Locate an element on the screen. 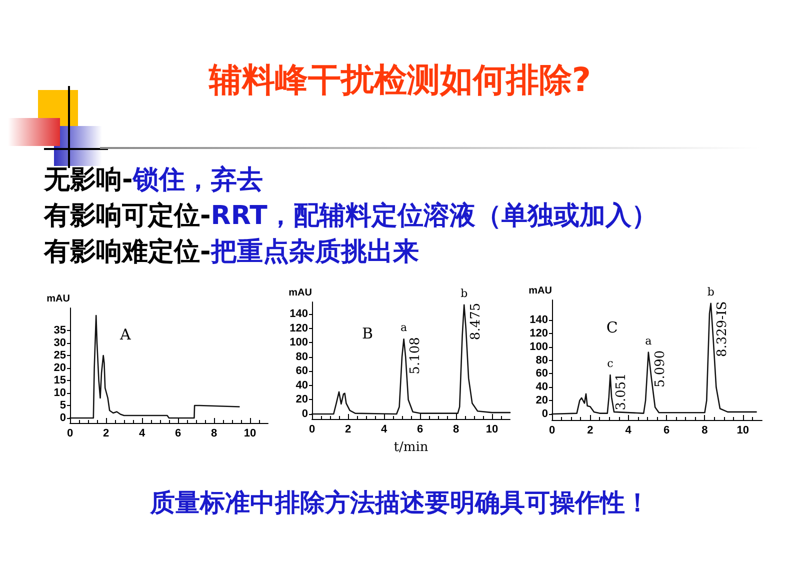 The image size is (800, 565). annotation: 8.475 is located at coordinates (476, 321).